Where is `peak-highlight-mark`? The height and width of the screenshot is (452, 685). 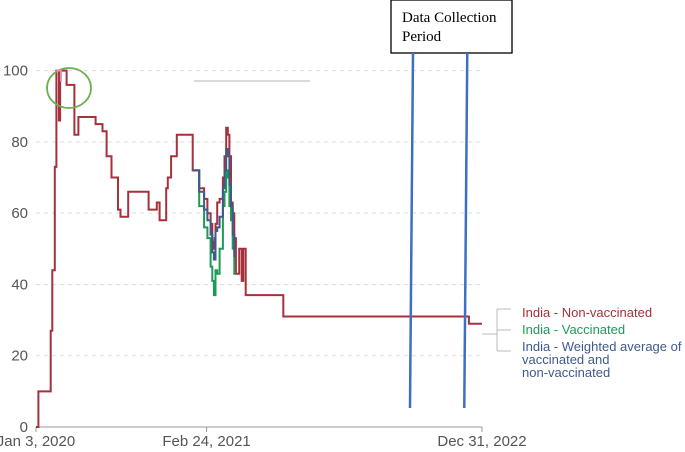 peak-highlight-mark is located at coordinates (59, 75).